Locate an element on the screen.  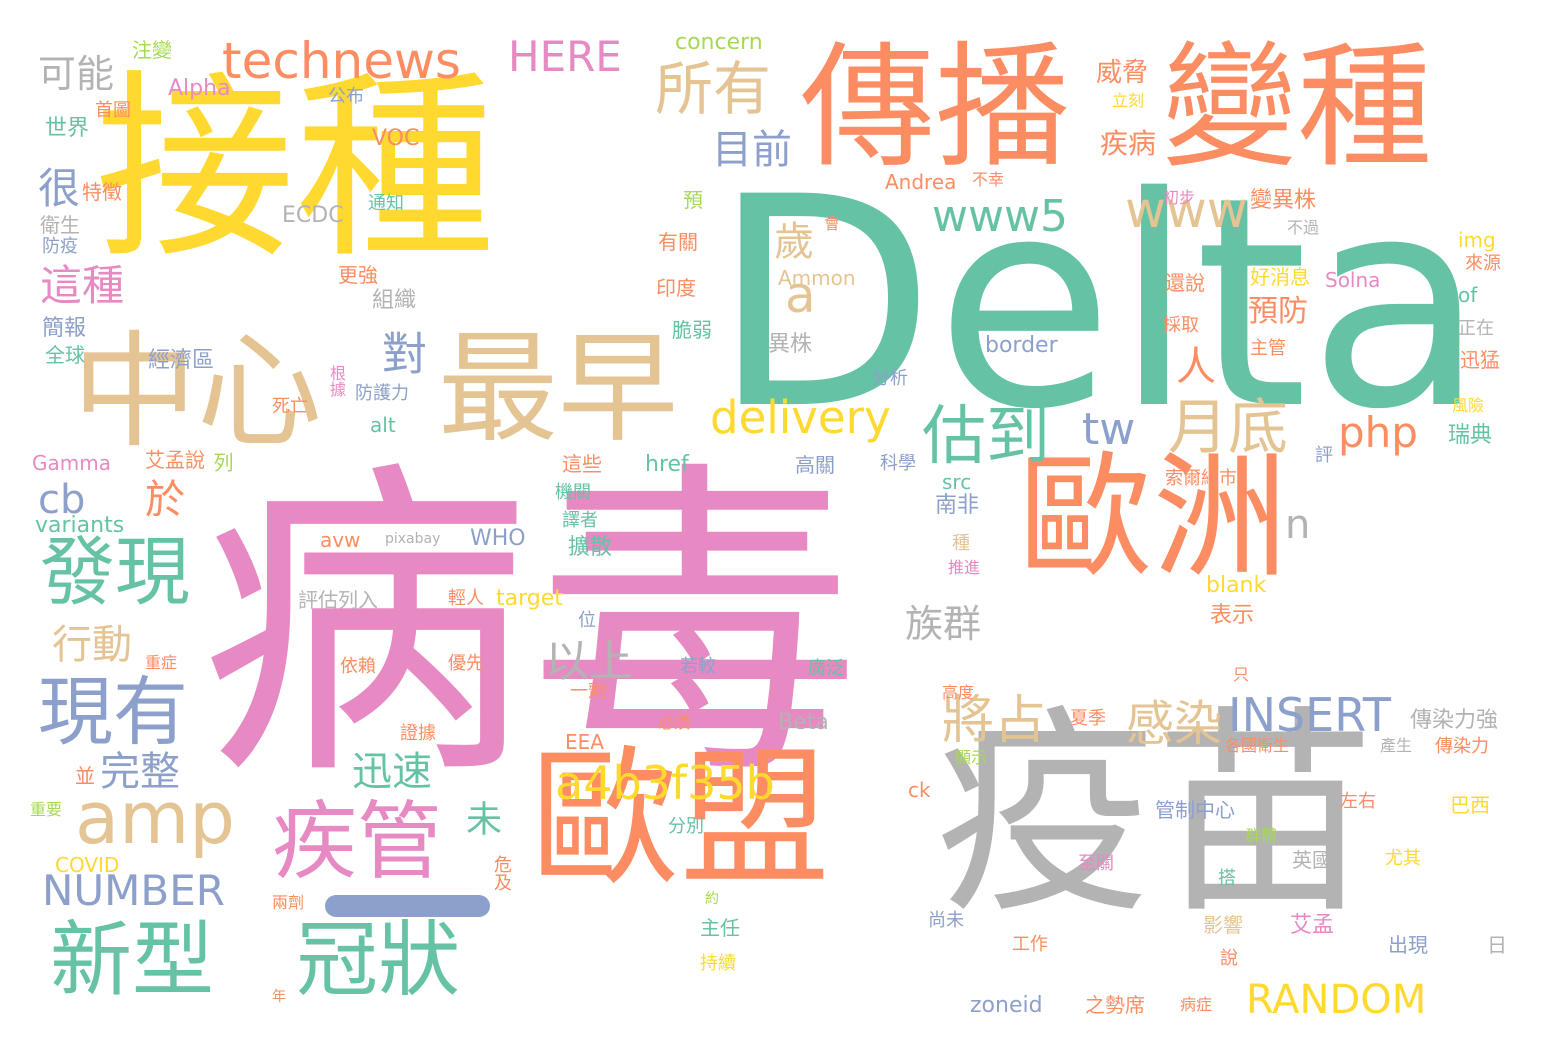
cloud-word: 採取 is located at coordinates (1181, 325).